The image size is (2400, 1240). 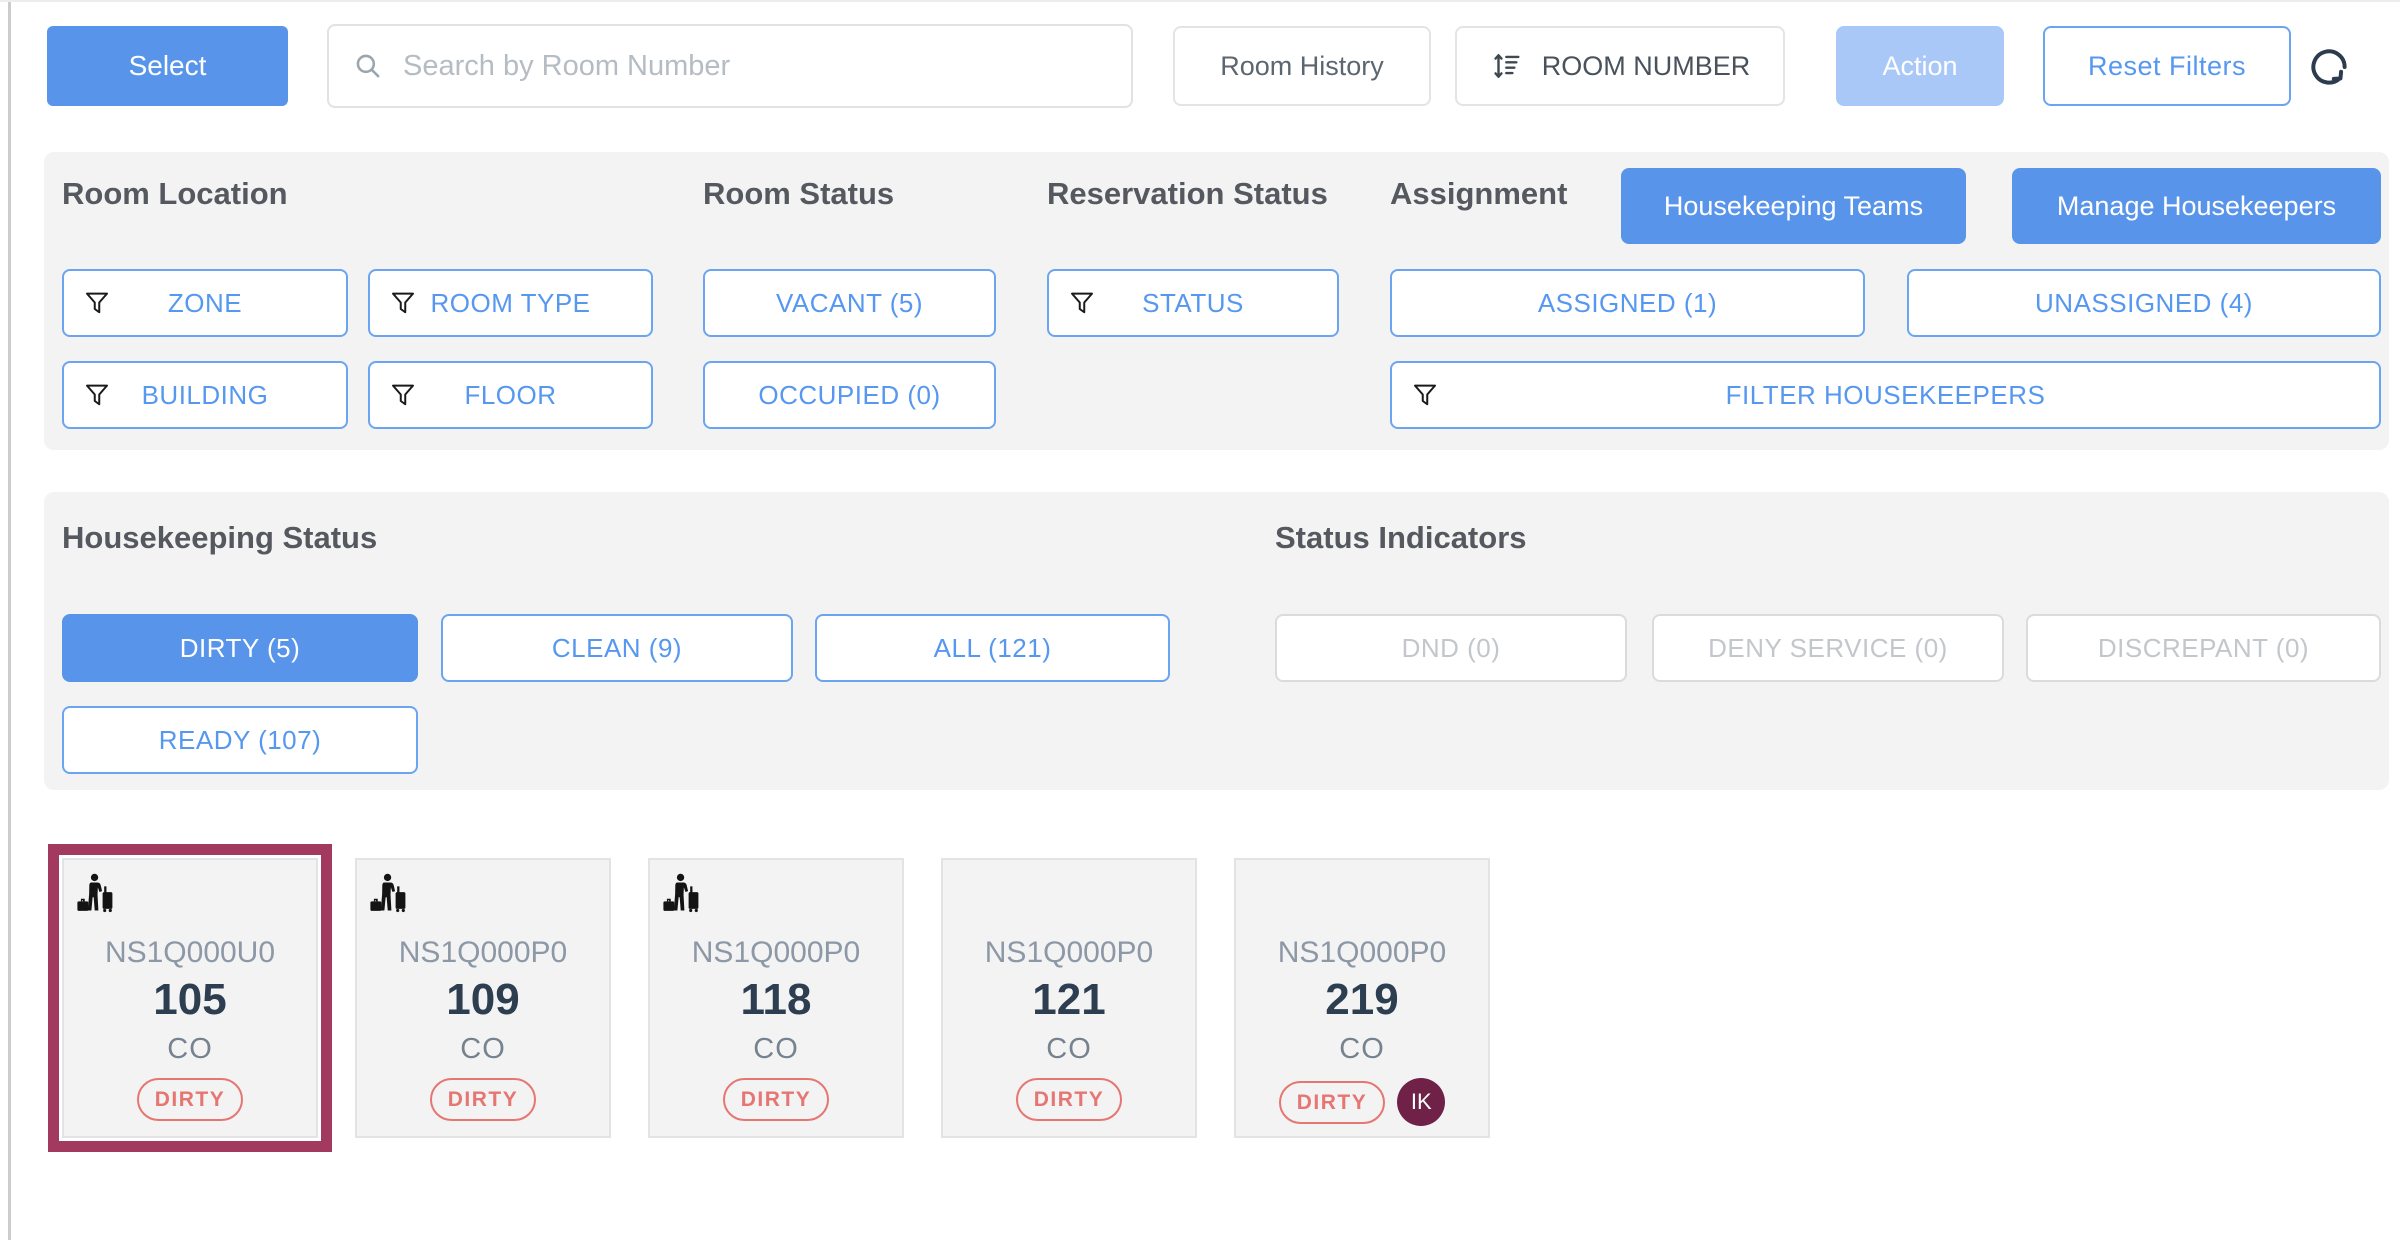 I want to click on status-indicators-title: Status Indicators, so click(x=1401, y=537).